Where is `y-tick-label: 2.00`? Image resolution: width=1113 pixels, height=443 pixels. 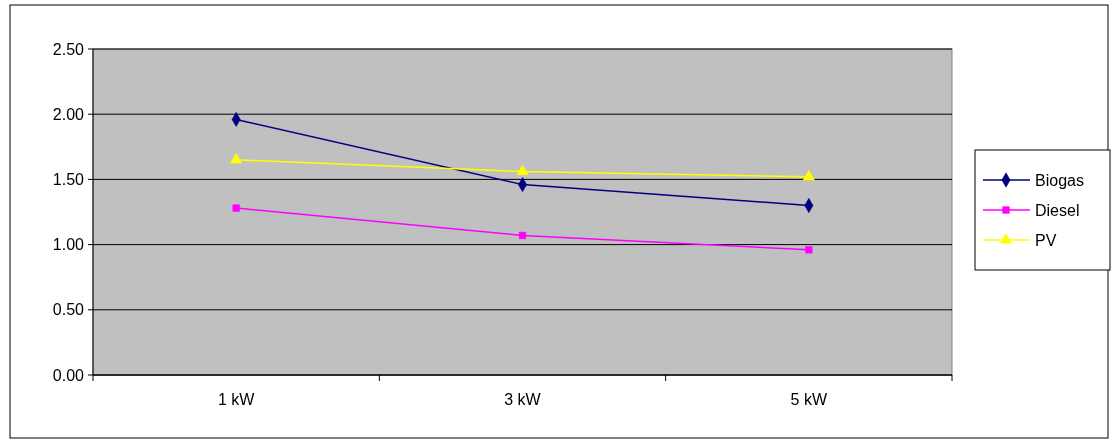
y-tick-label: 2.00 is located at coordinates (68, 114).